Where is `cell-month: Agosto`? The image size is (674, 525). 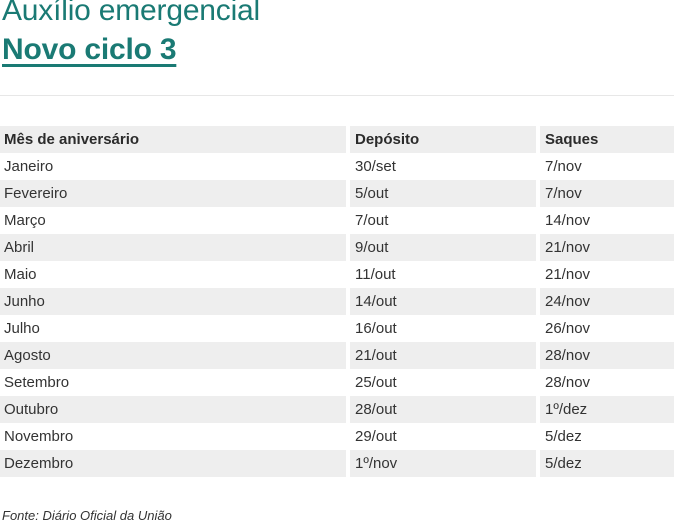
cell-month: Agosto is located at coordinates (173, 355).